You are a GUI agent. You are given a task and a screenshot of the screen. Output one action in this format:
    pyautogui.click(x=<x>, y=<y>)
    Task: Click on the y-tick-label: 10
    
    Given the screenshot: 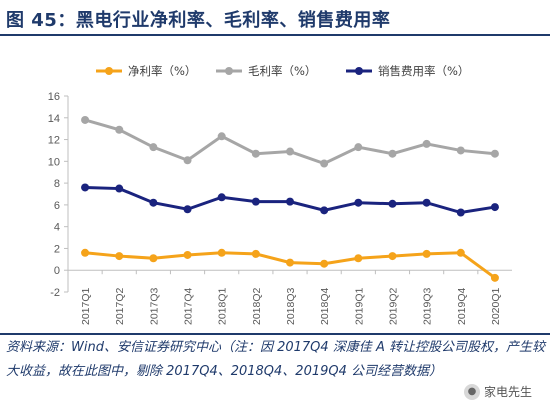 What is the action you would take?
    pyautogui.click(x=54, y=162)
    